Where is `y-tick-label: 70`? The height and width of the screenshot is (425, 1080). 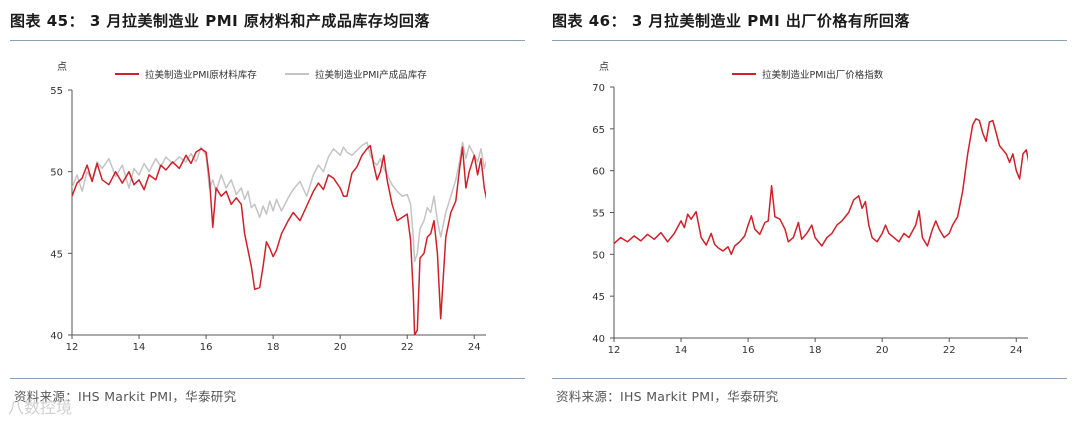 y-tick-label: 70 is located at coordinates (598, 88).